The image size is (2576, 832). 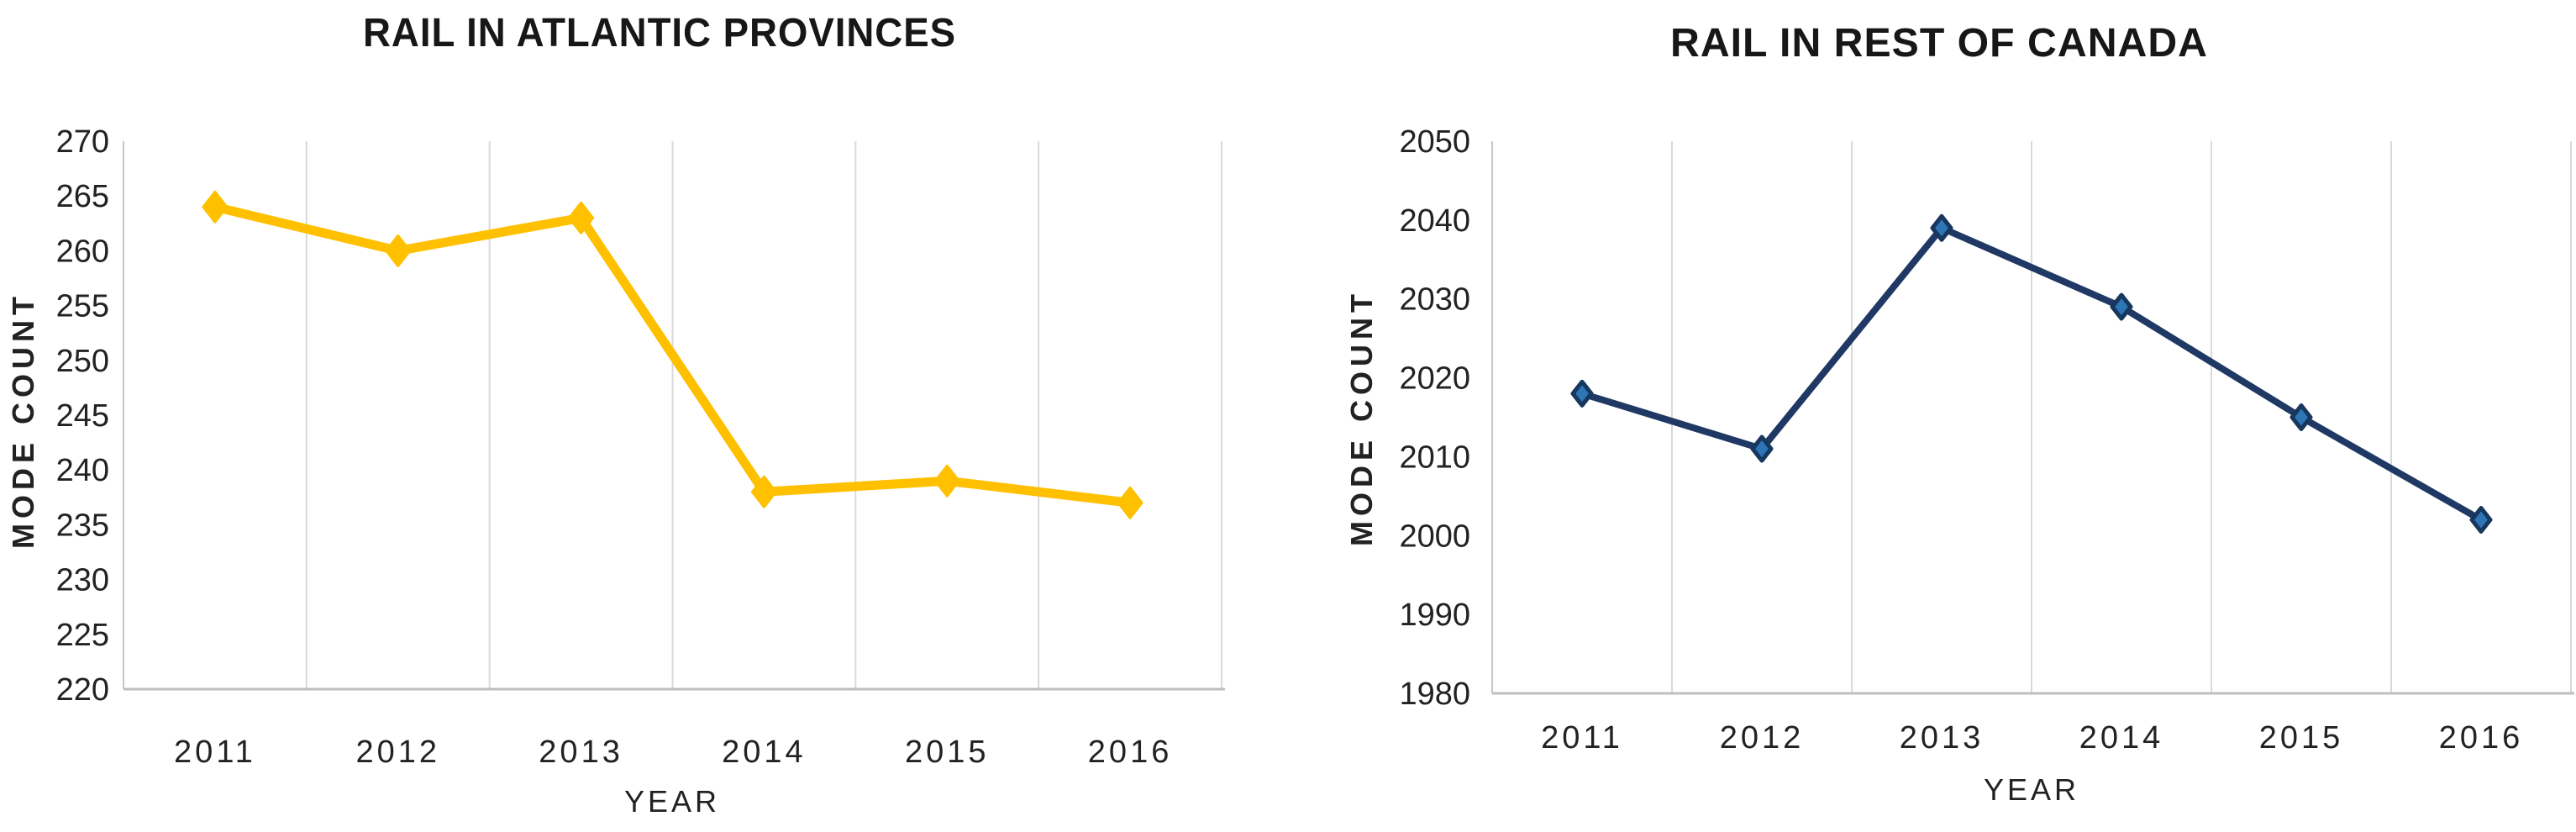 I want to click on chart-title: RAIL IN ATLANTIC PROVINCES, so click(x=659, y=33).